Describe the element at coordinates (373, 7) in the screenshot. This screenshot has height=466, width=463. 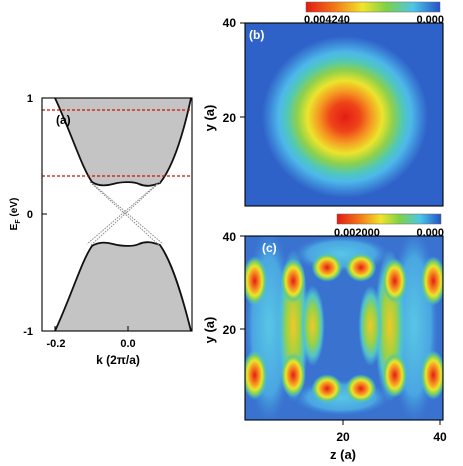
I see `colorbar-b` at that location.